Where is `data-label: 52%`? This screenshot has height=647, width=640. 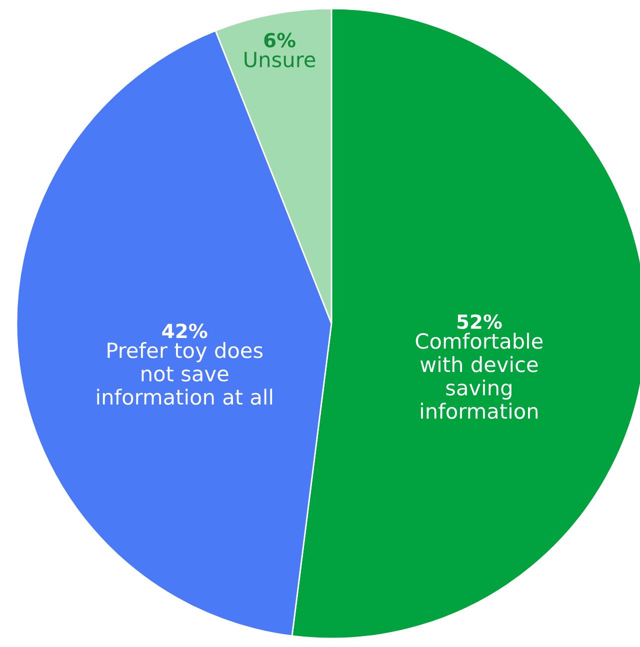 data-label: 52% is located at coordinates (479, 322).